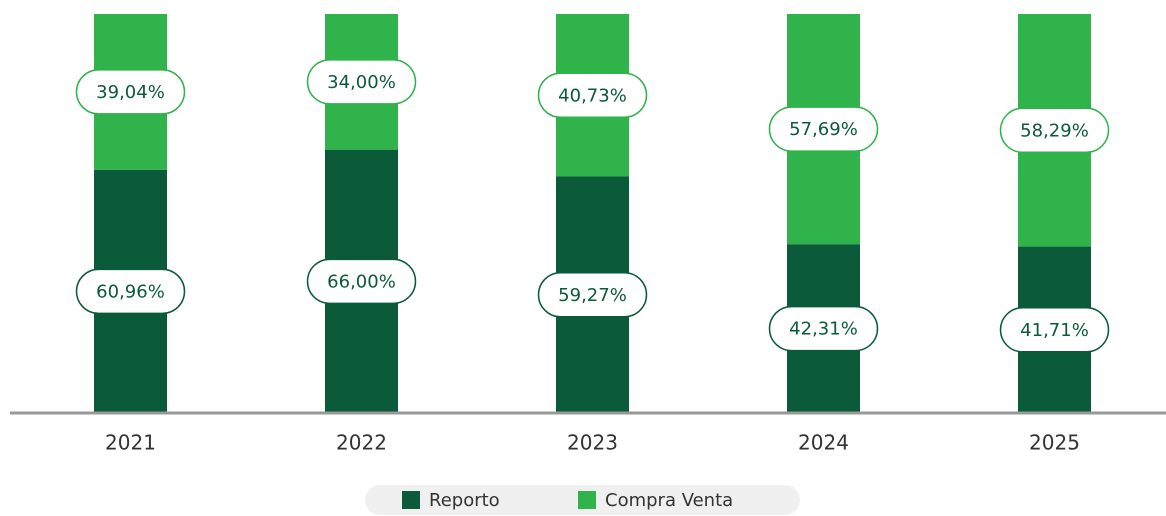  What do you see at coordinates (592, 443) in the screenshot?
I see `x-tick-label: 2023` at bounding box center [592, 443].